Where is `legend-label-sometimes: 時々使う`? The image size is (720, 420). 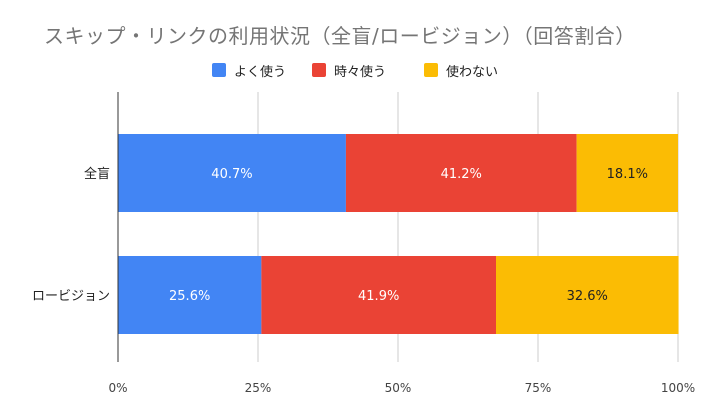
legend-label-sometimes: 時々使う is located at coordinates (360, 72).